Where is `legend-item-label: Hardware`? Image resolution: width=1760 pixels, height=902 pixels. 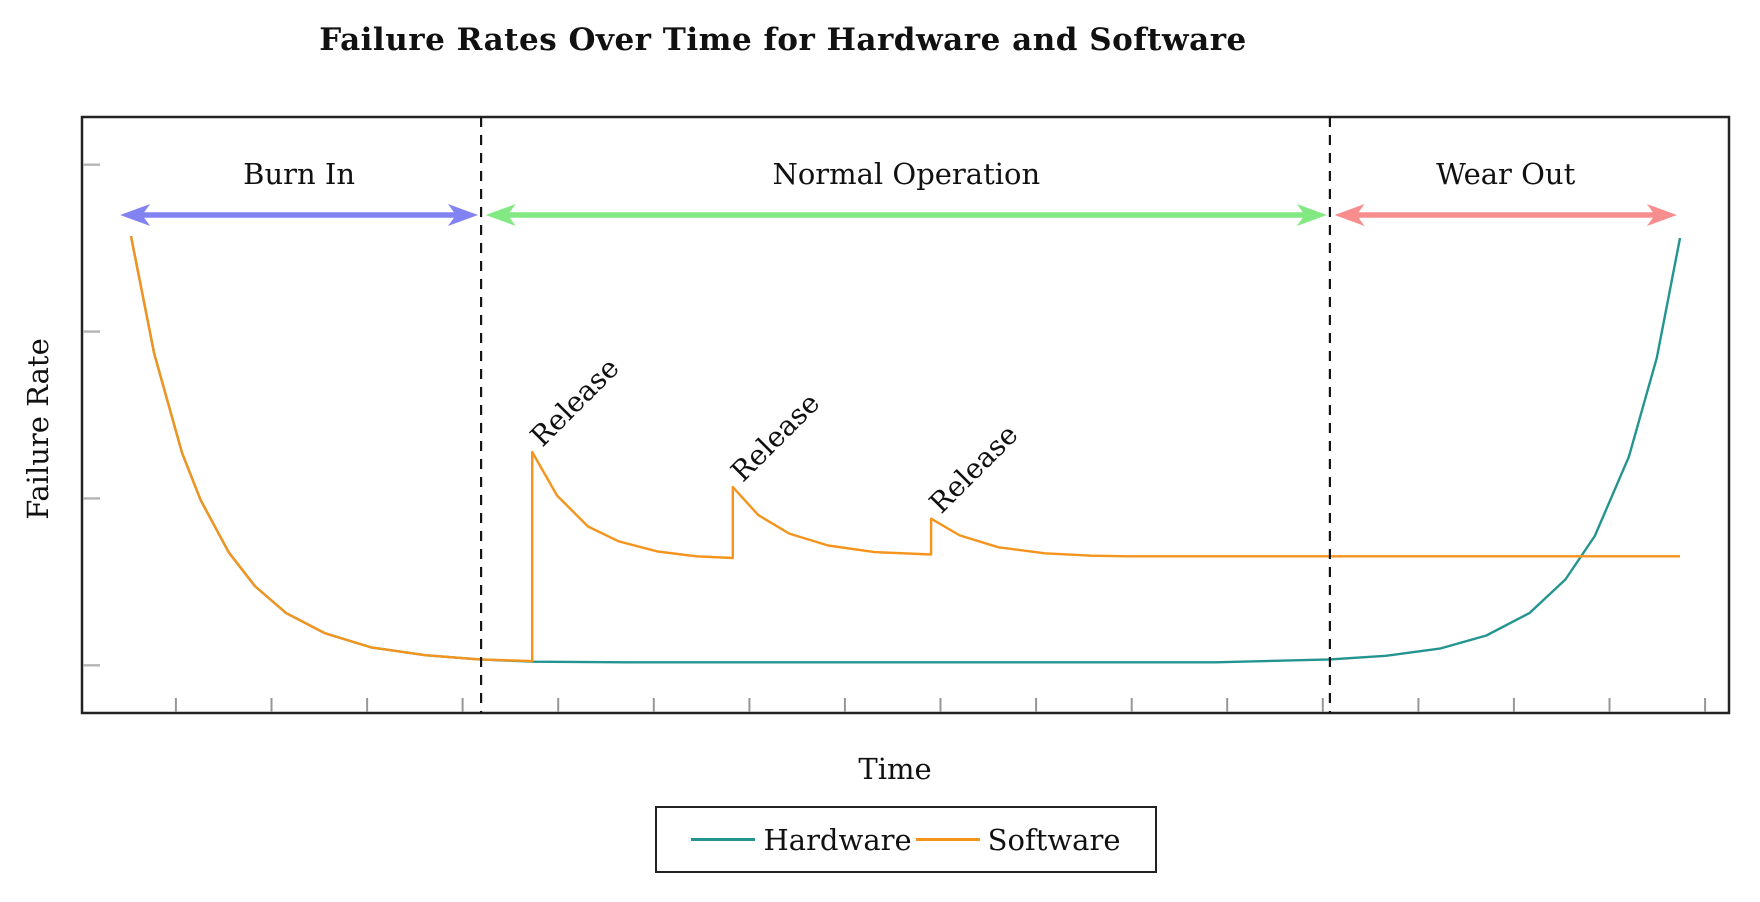 legend-item-label: Hardware is located at coordinates (837, 839).